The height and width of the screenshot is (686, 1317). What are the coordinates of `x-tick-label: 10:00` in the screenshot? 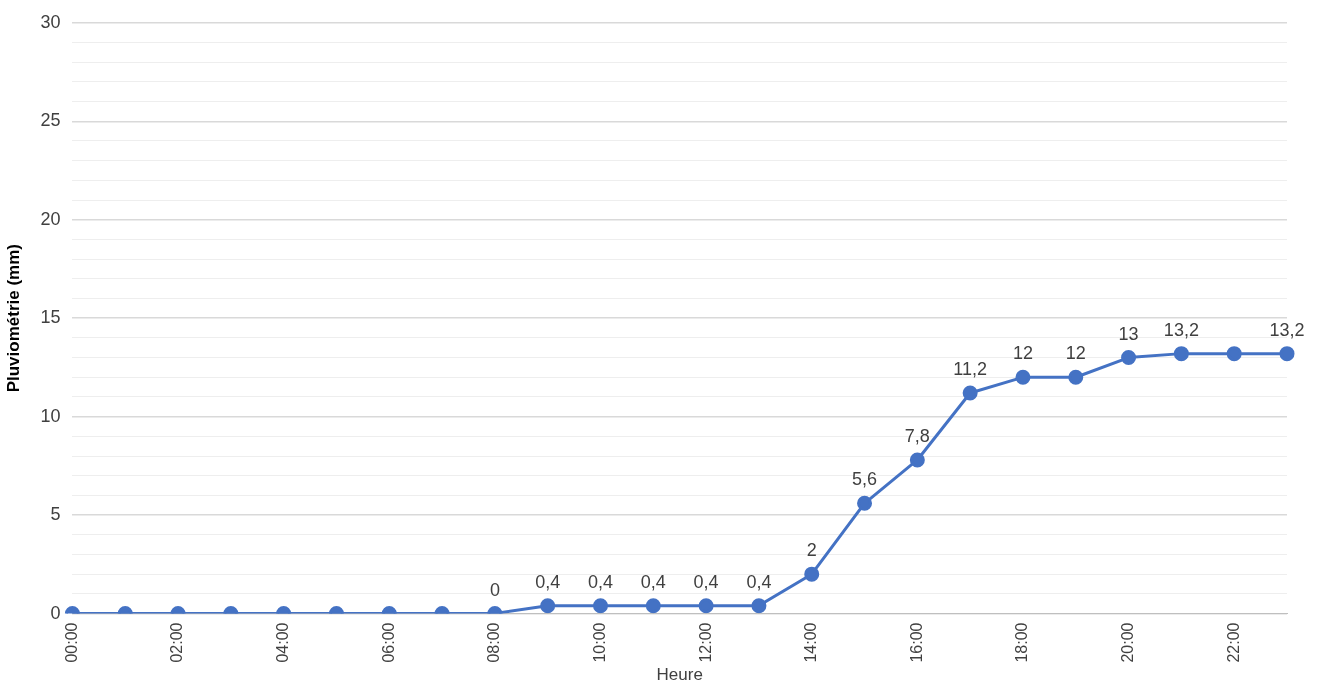 It's located at (599, 642).